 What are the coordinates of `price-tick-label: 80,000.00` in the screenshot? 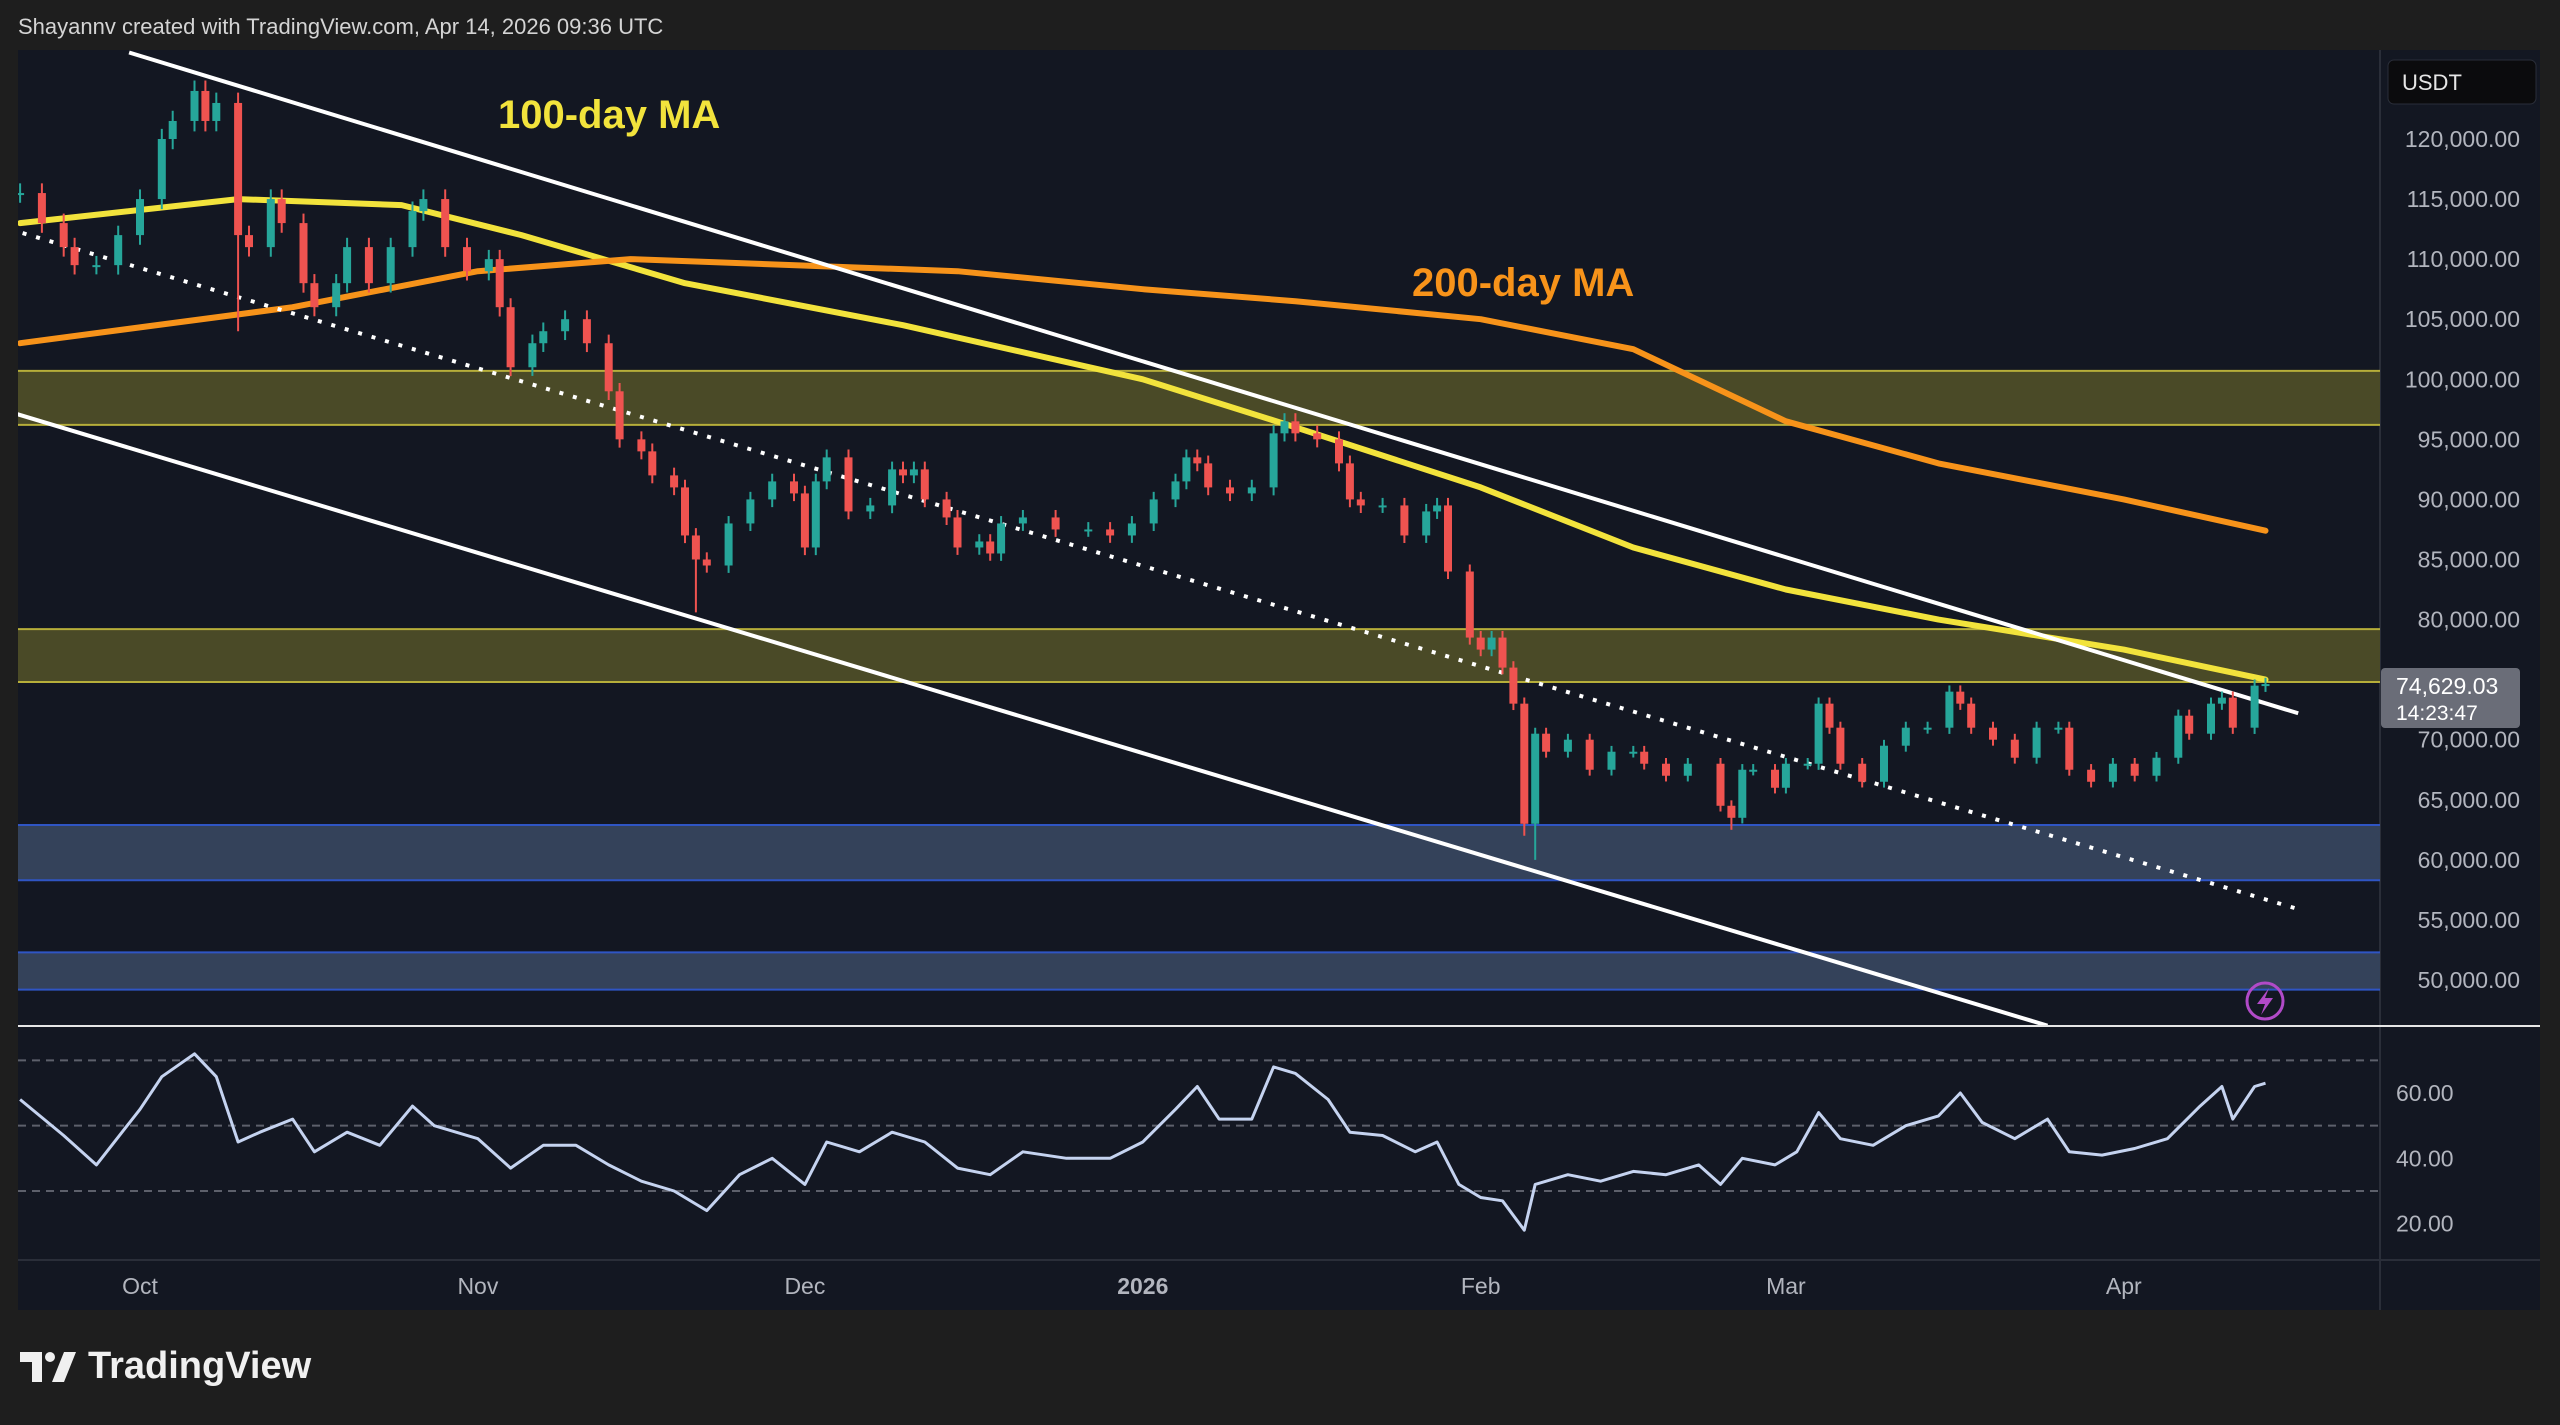 It's located at (2469, 620).